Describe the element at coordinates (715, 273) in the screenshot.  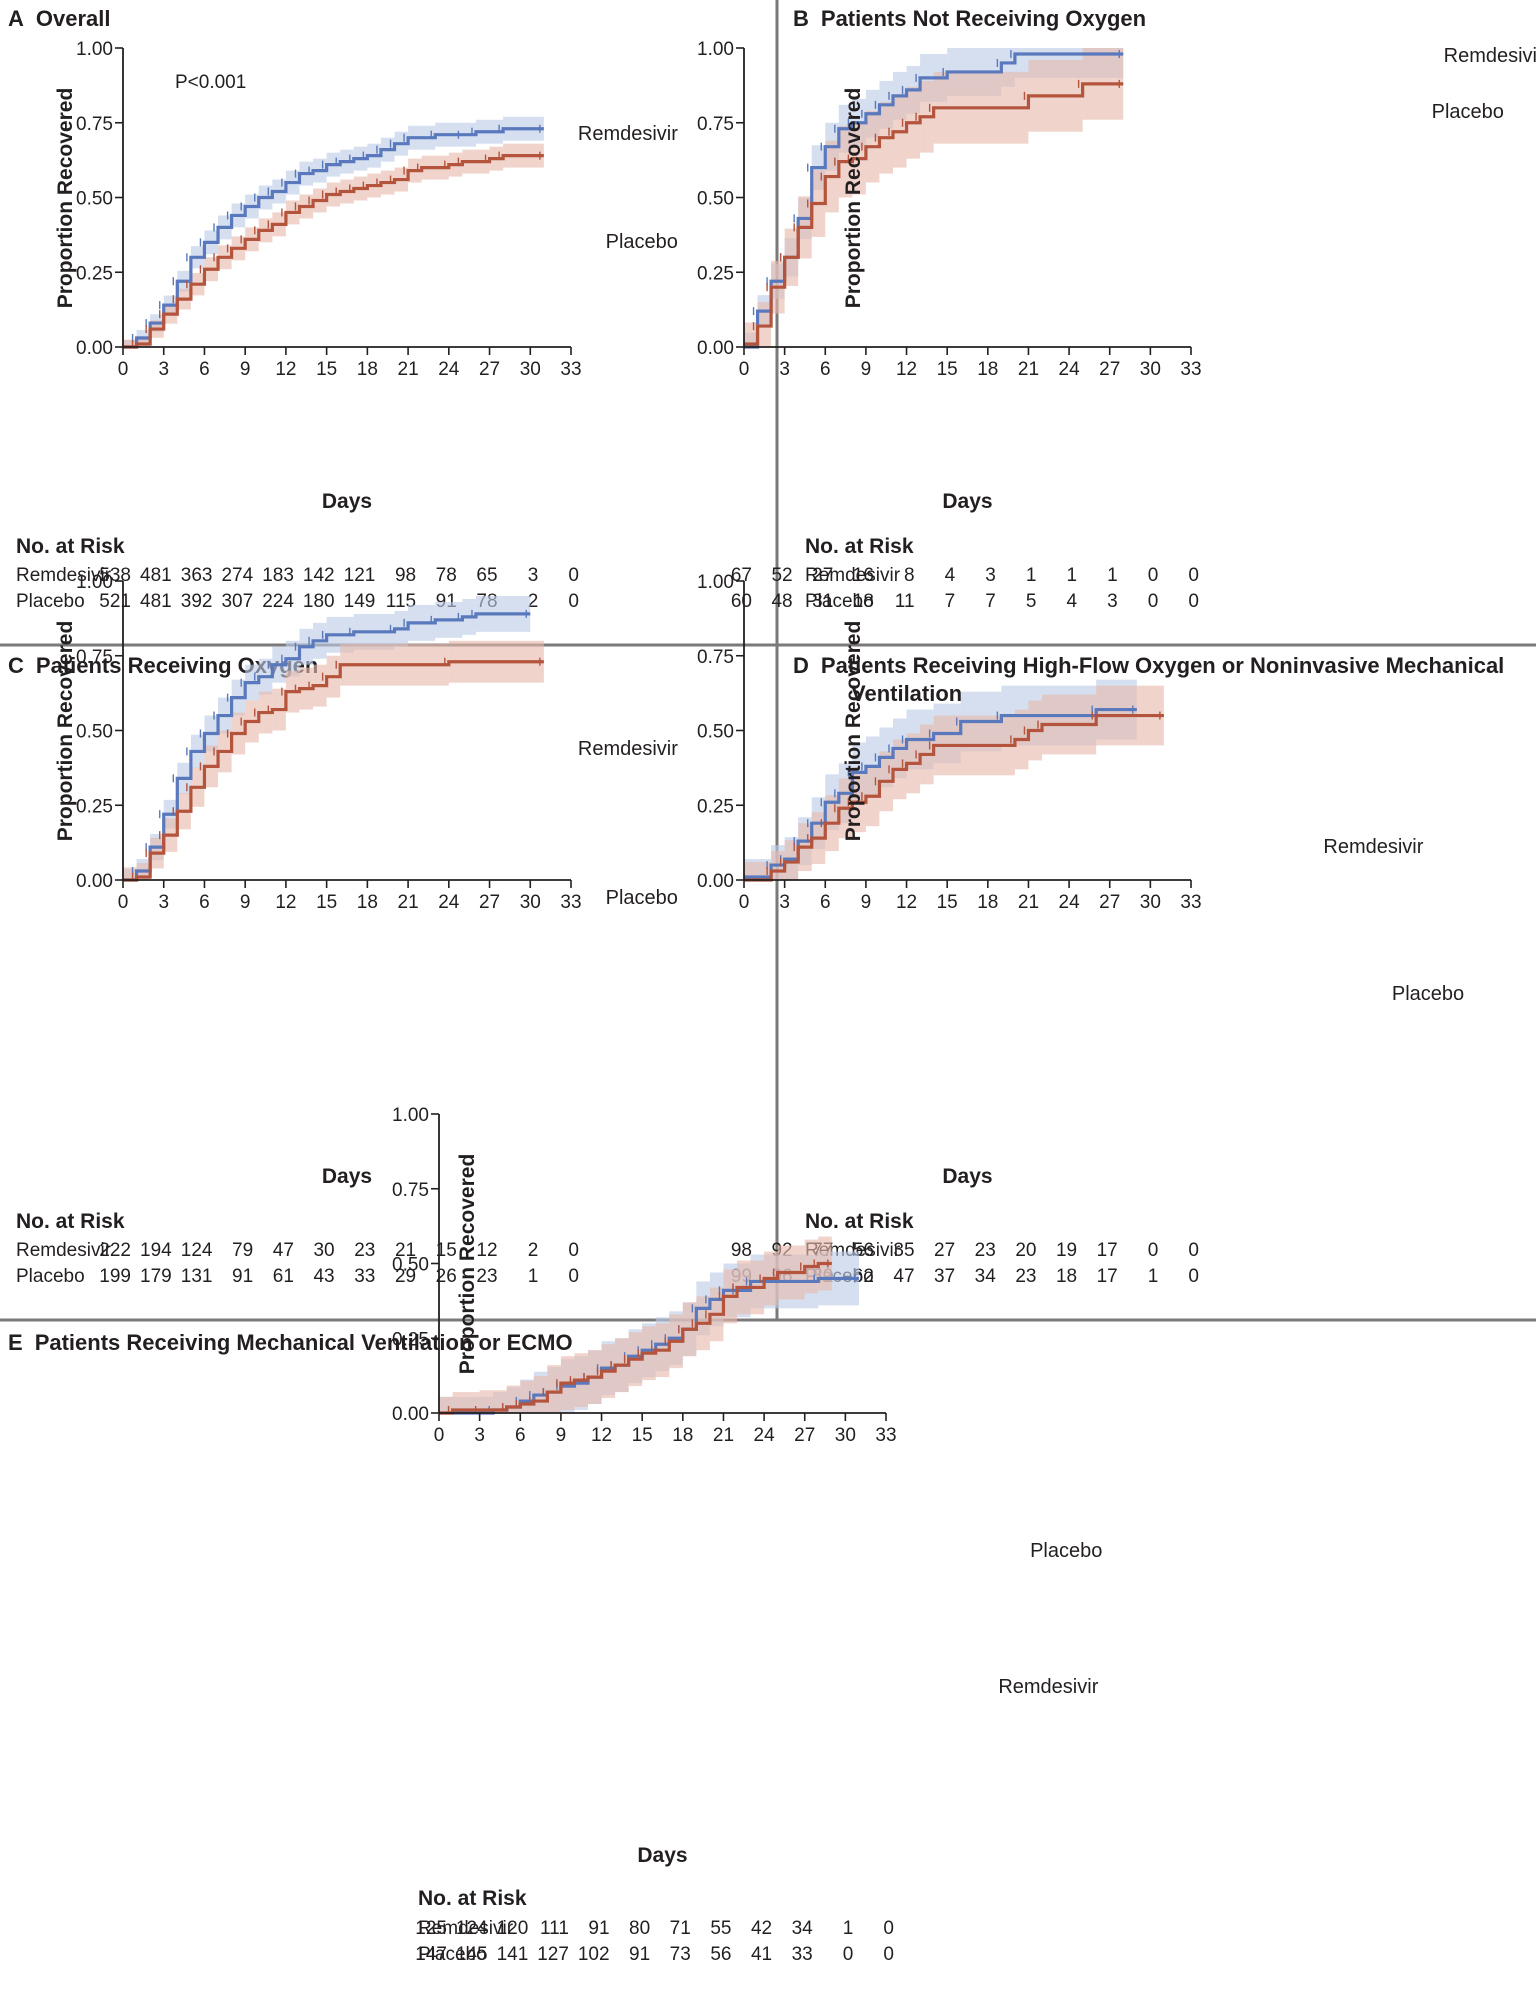
I see `y-tick-label: 0.25` at that location.